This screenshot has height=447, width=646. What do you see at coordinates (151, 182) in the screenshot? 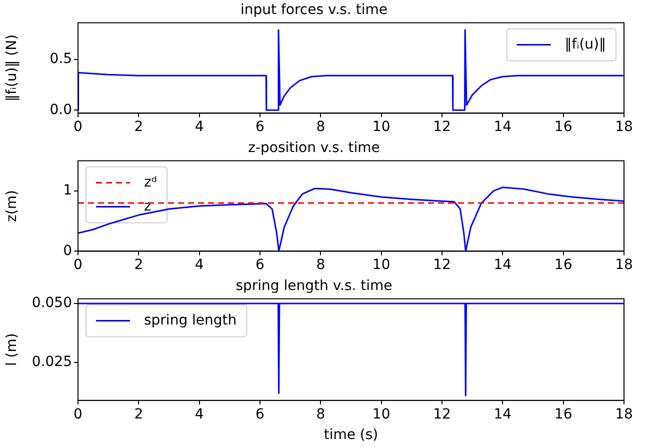
I see `legend-label: zᵈ` at bounding box center [151, 182].